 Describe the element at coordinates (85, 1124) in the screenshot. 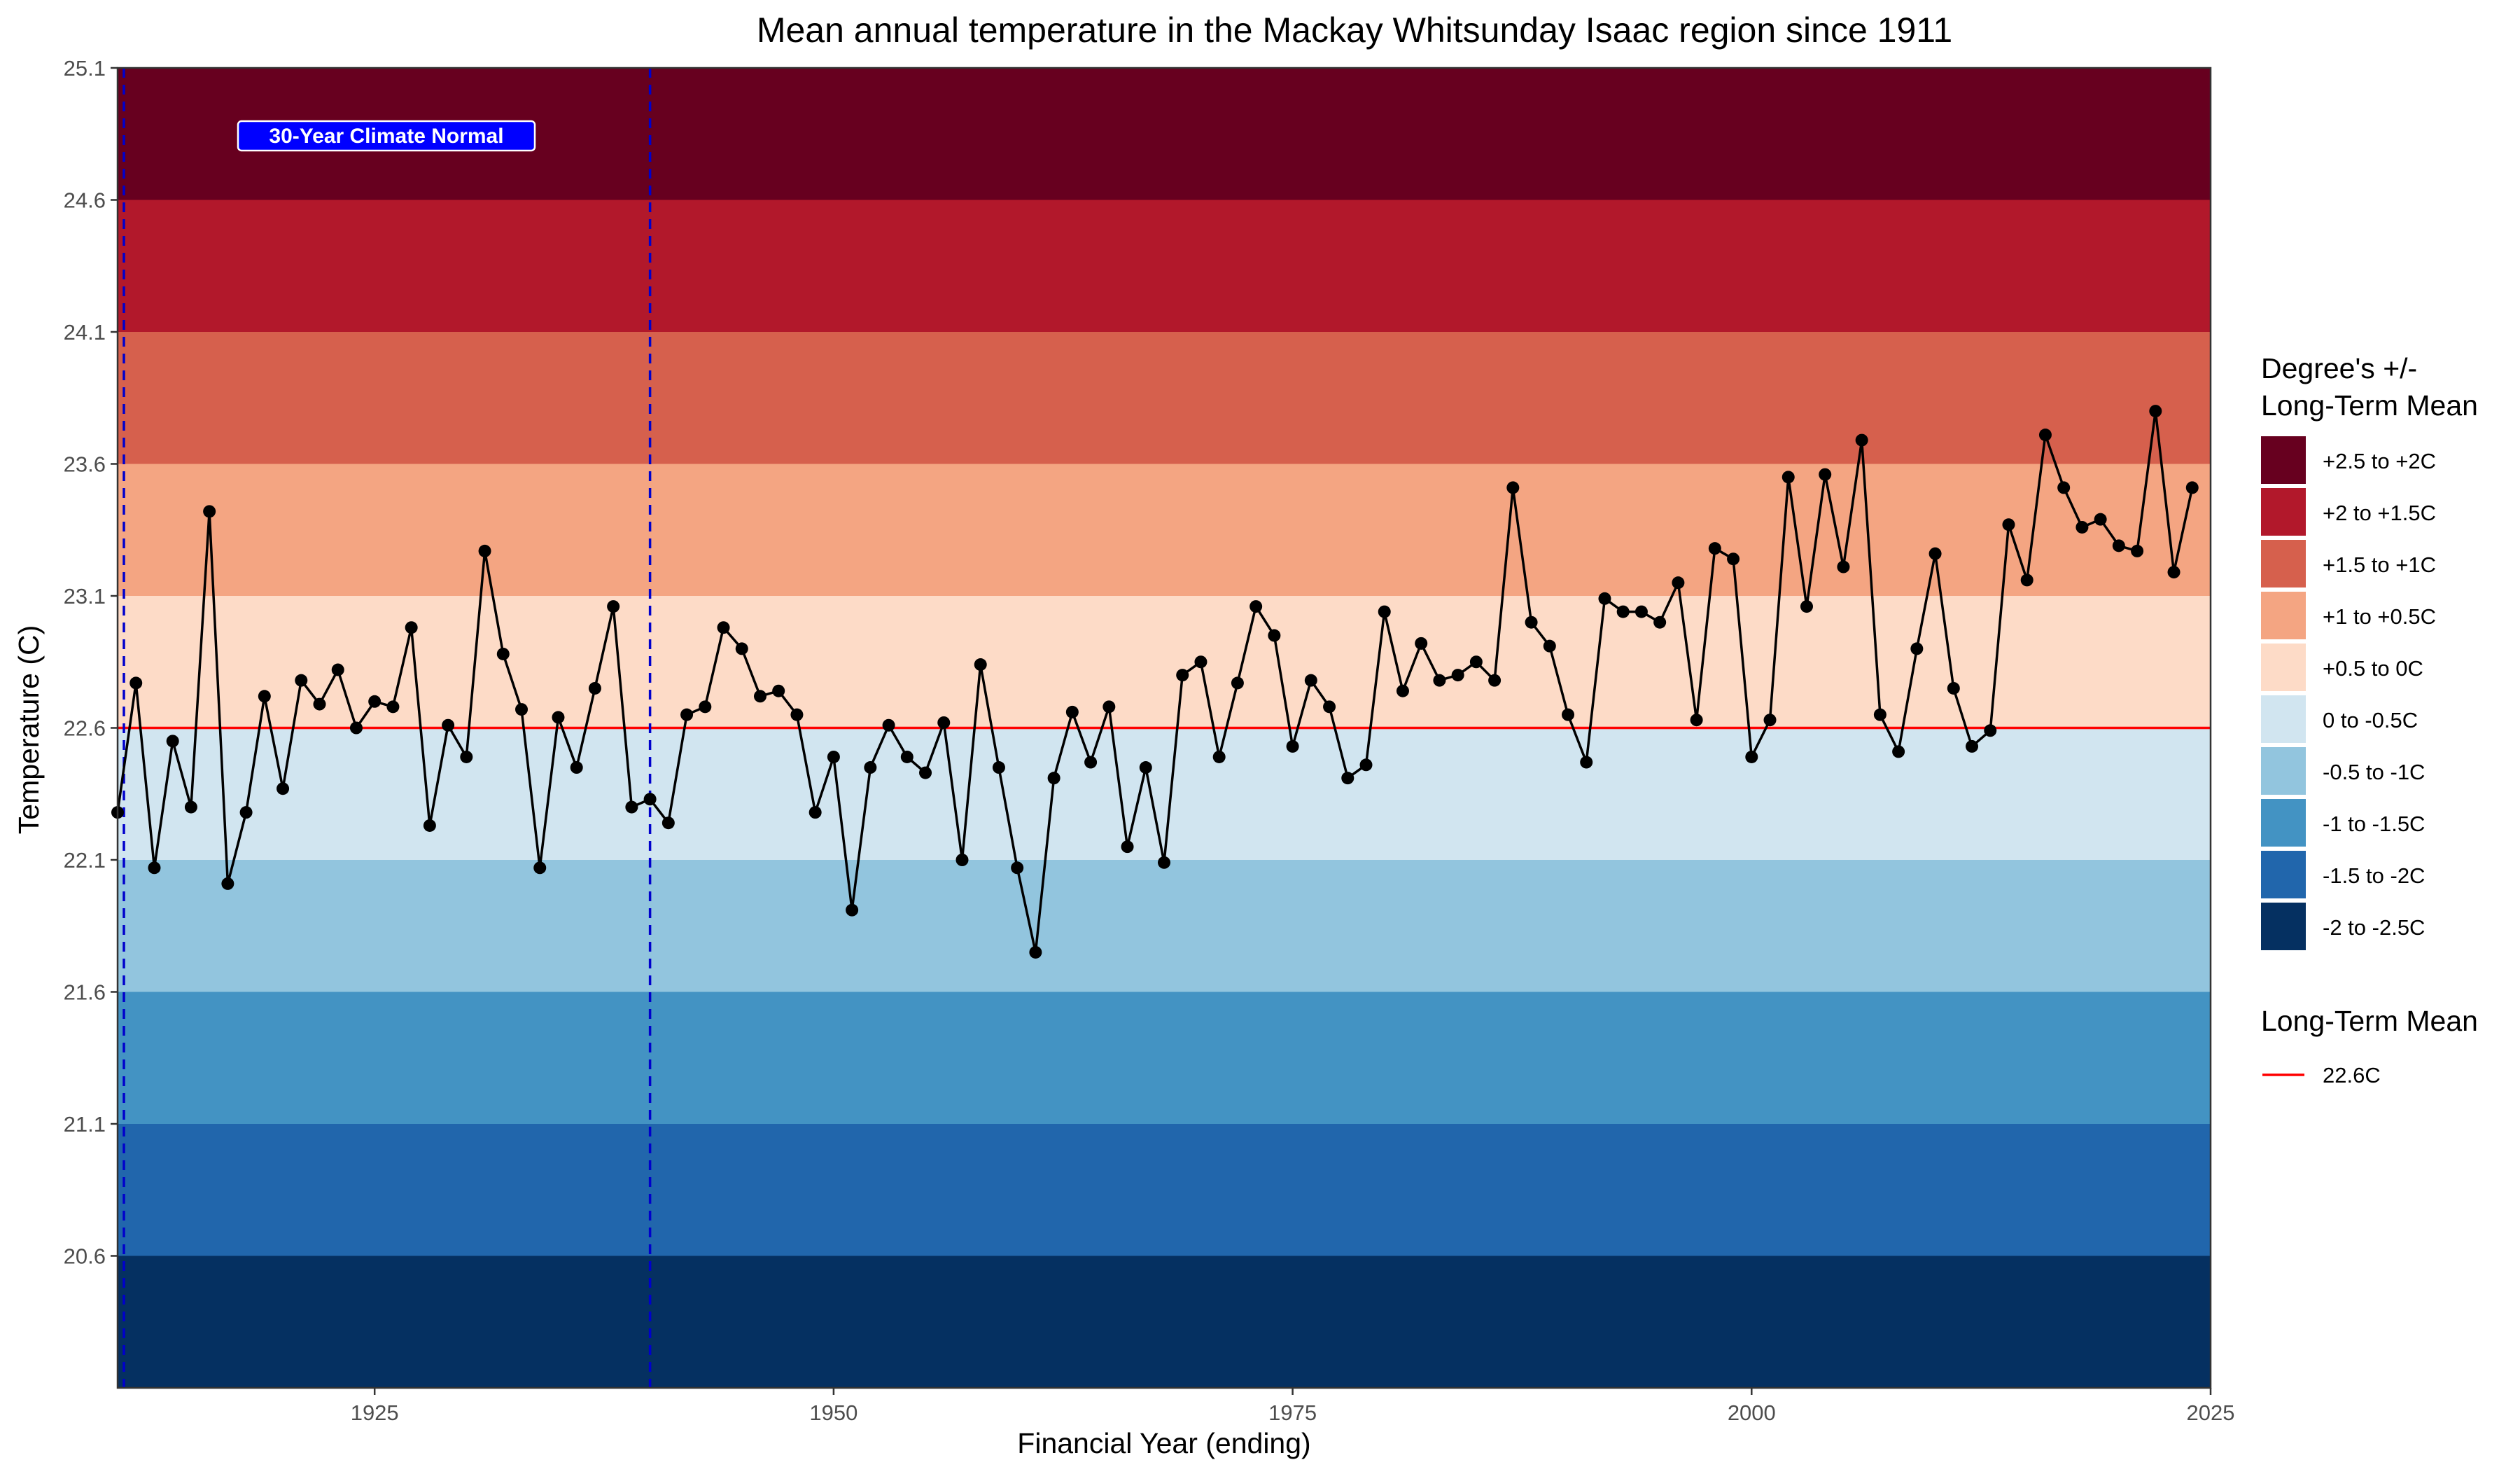

I see `y-tick-label: 21.1` at that location.